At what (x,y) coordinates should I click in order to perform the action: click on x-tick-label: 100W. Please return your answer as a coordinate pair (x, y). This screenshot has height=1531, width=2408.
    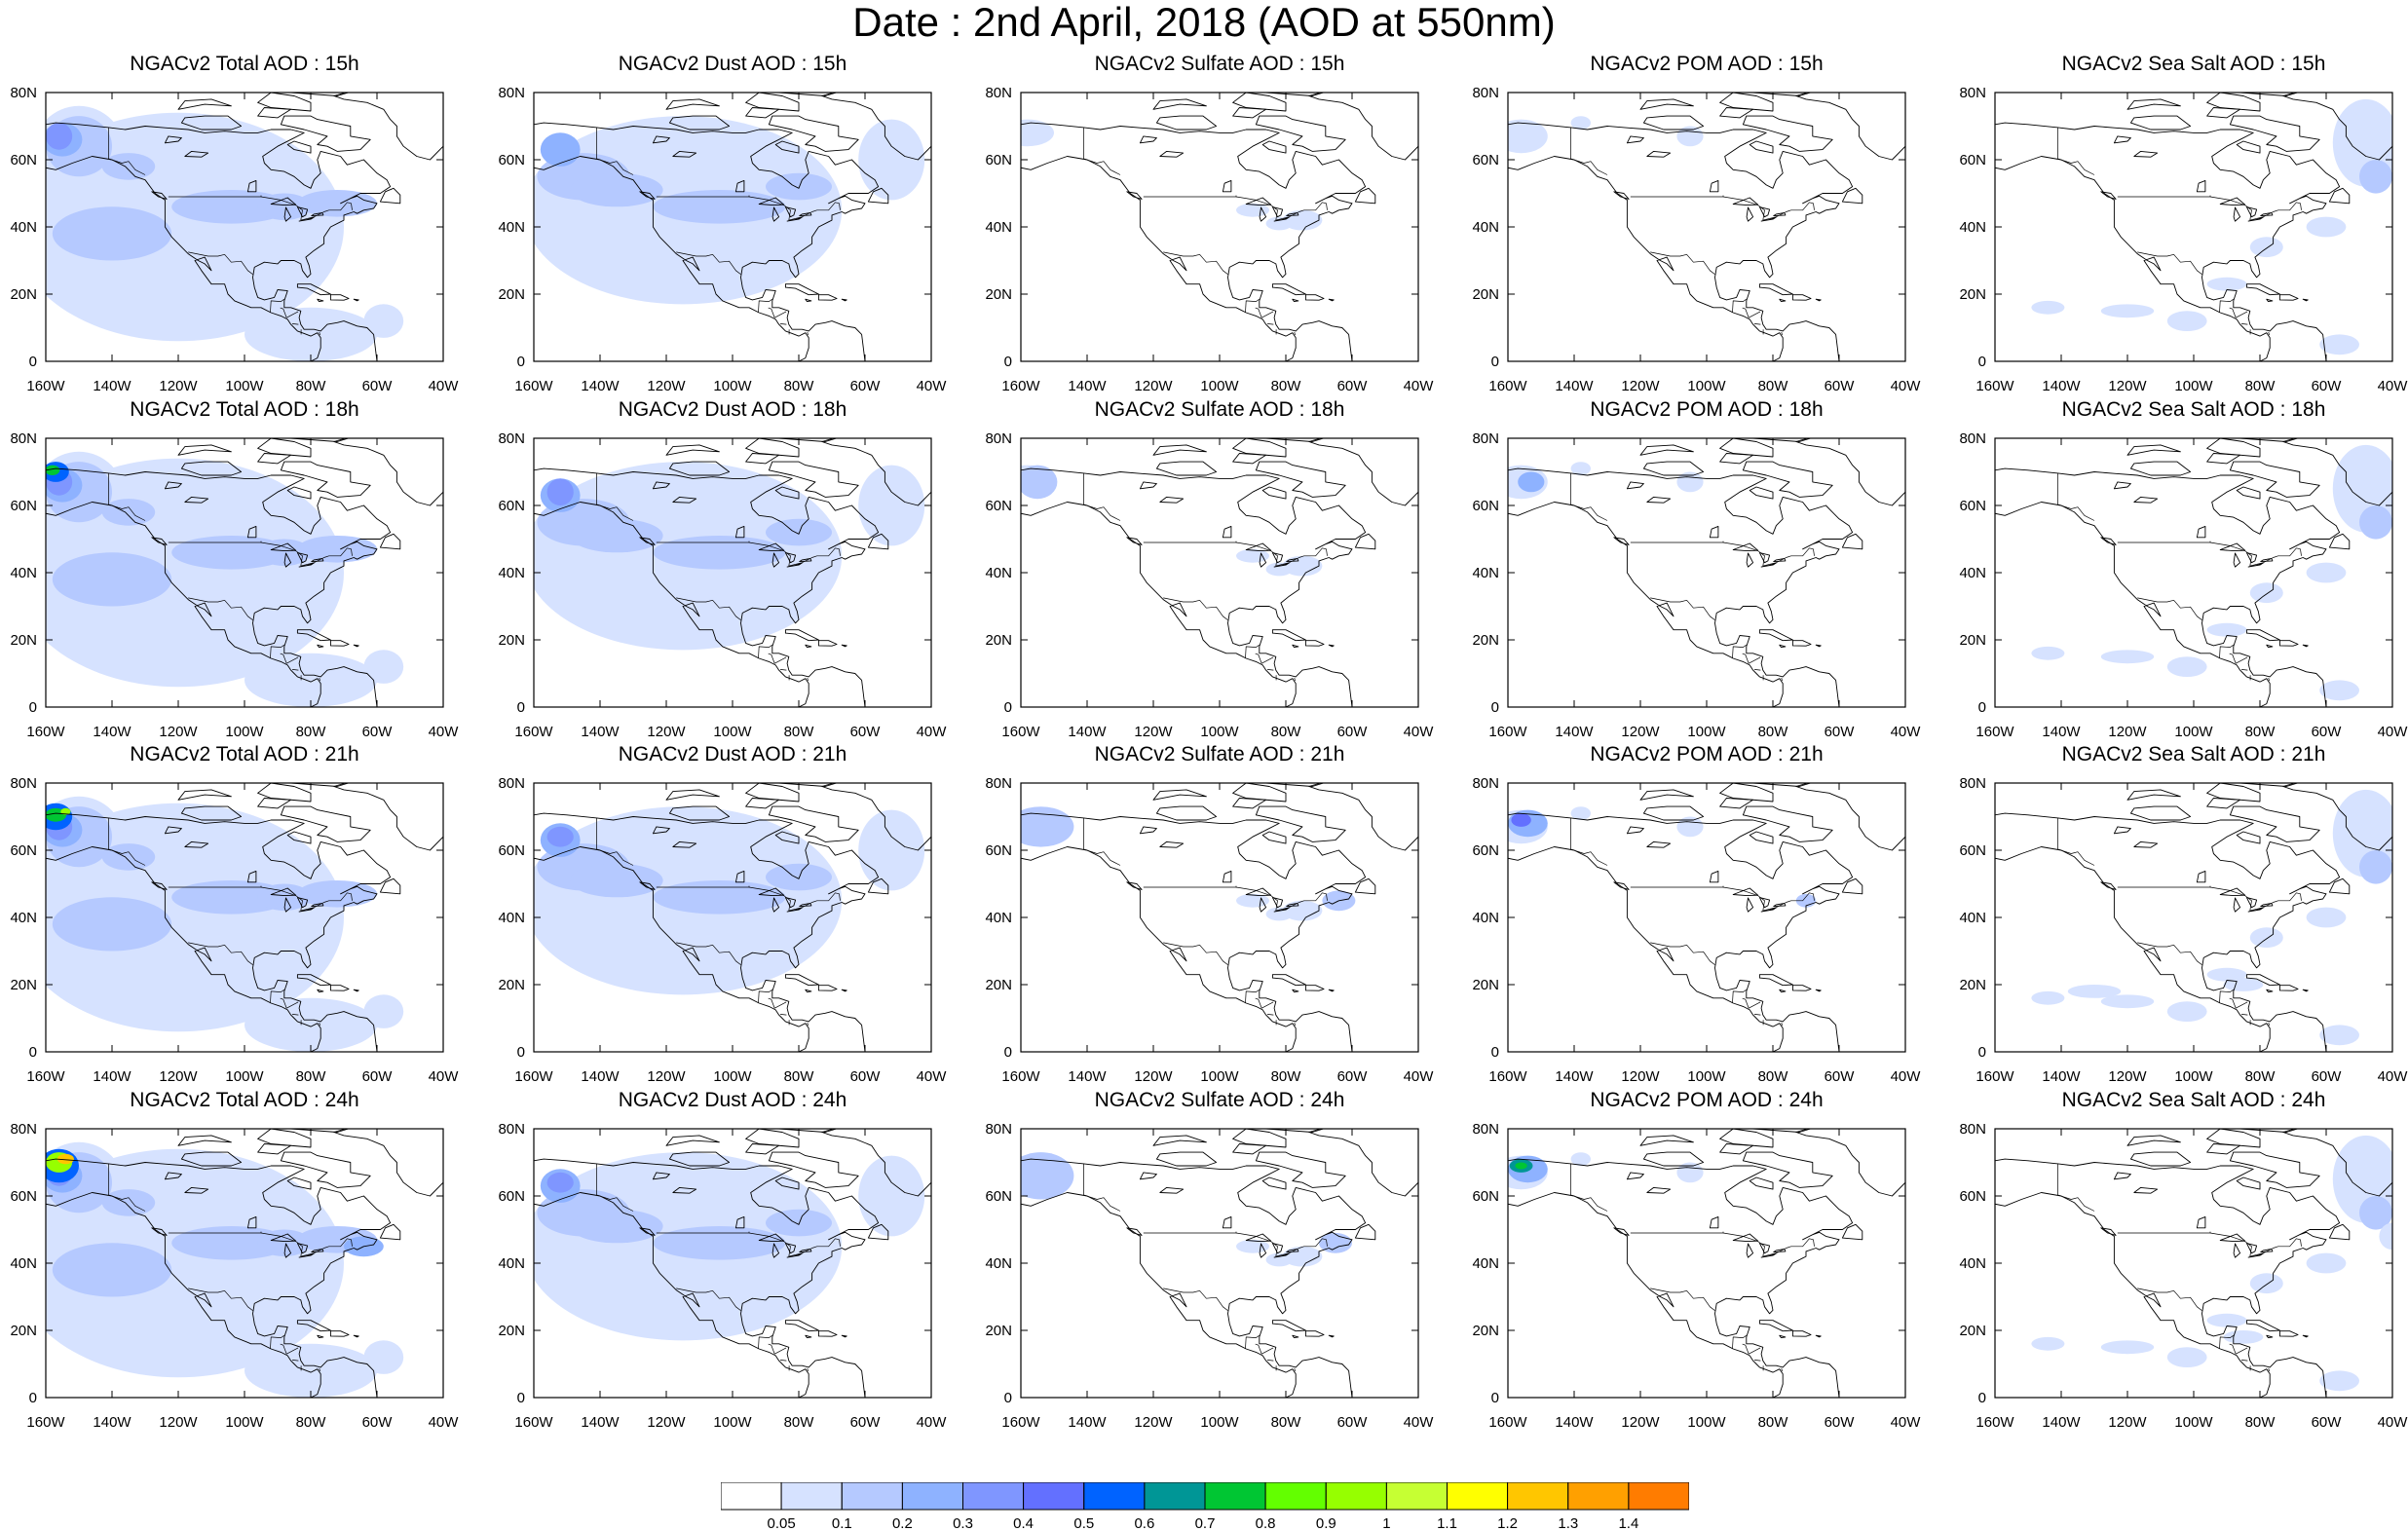
    Looking at the image, I should click on (244, 1076).